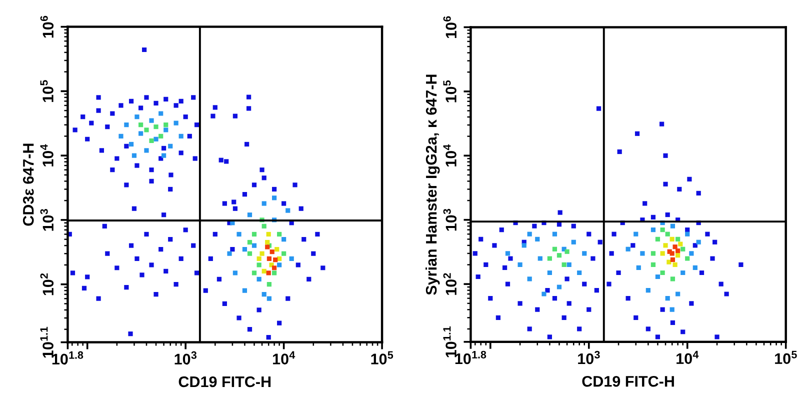  What do you see at coordinates (28, 185) in the screenshot?
I see `y-axis-title: CD3ε 647-H` at bounding box center [28, 185].